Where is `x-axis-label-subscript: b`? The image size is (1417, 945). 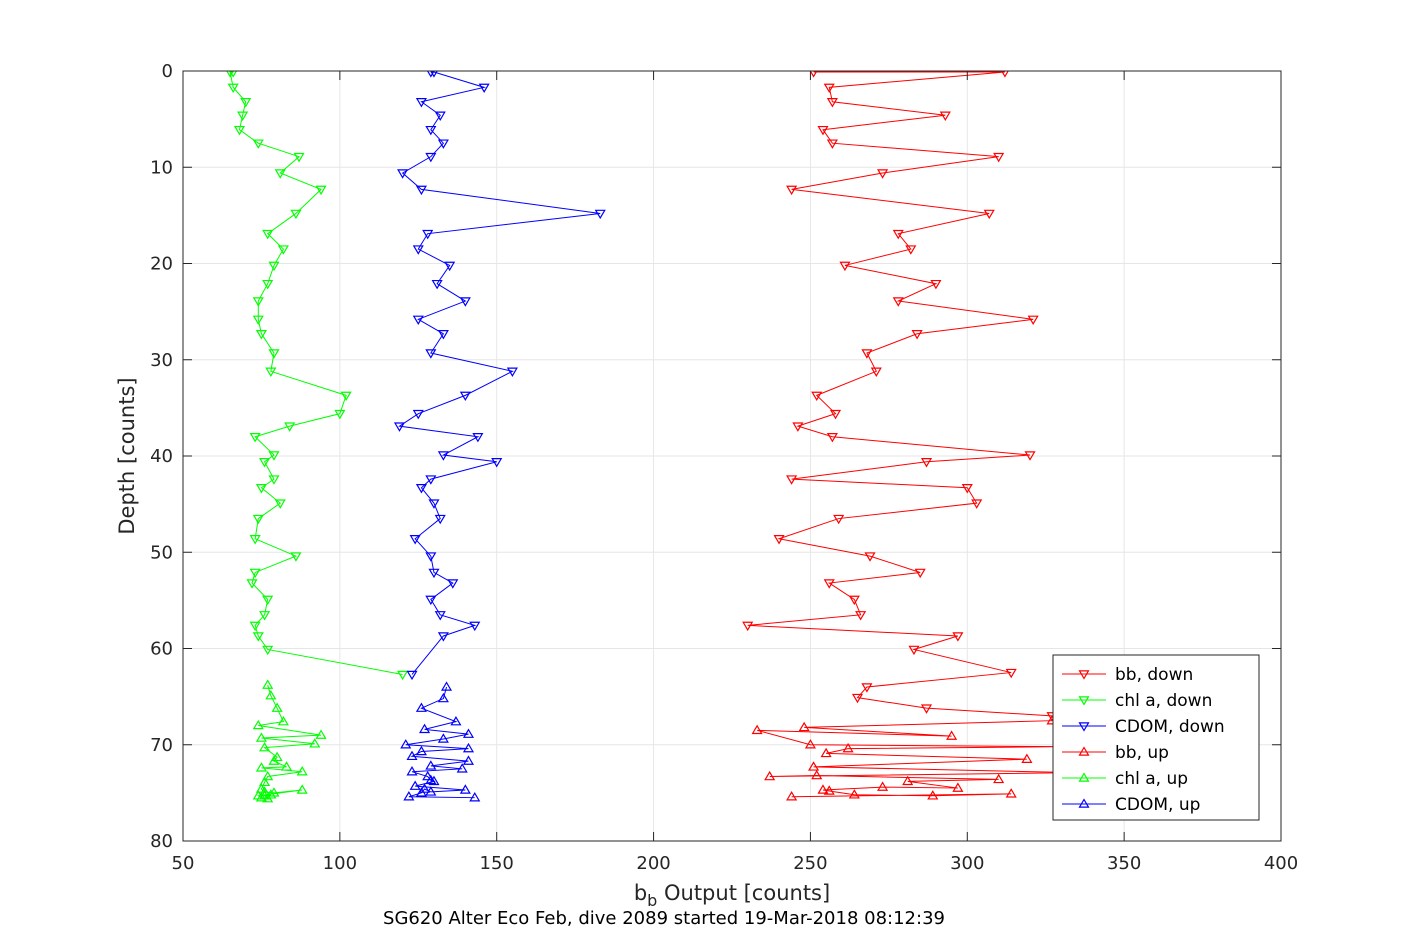
x-axis-label-subscript: b is located at coordinates (652, 900).